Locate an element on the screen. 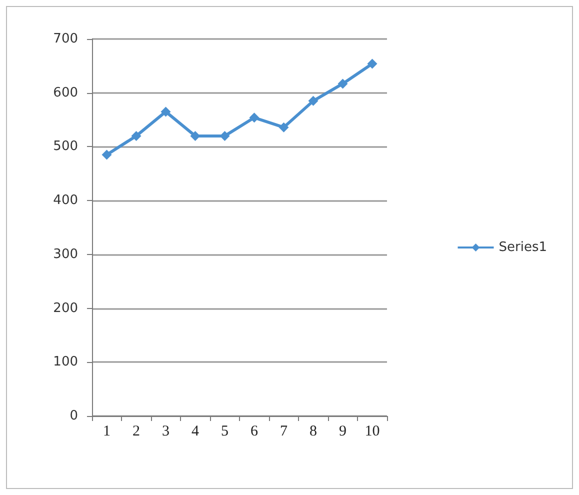  y-tick-label: 600 is located at coordinates (65, 92).